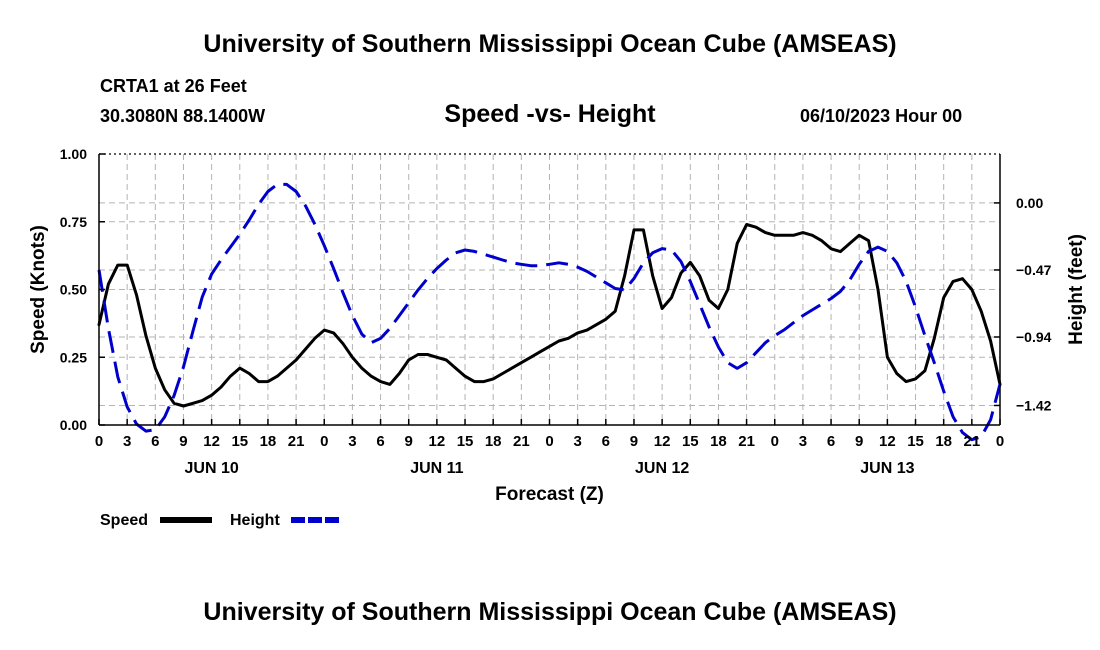 This screenshot has height=650, width=1100. Describe the element at coordinates (221, 520) in the screenshot. I see `chart-legend: Speed Height` at that location.